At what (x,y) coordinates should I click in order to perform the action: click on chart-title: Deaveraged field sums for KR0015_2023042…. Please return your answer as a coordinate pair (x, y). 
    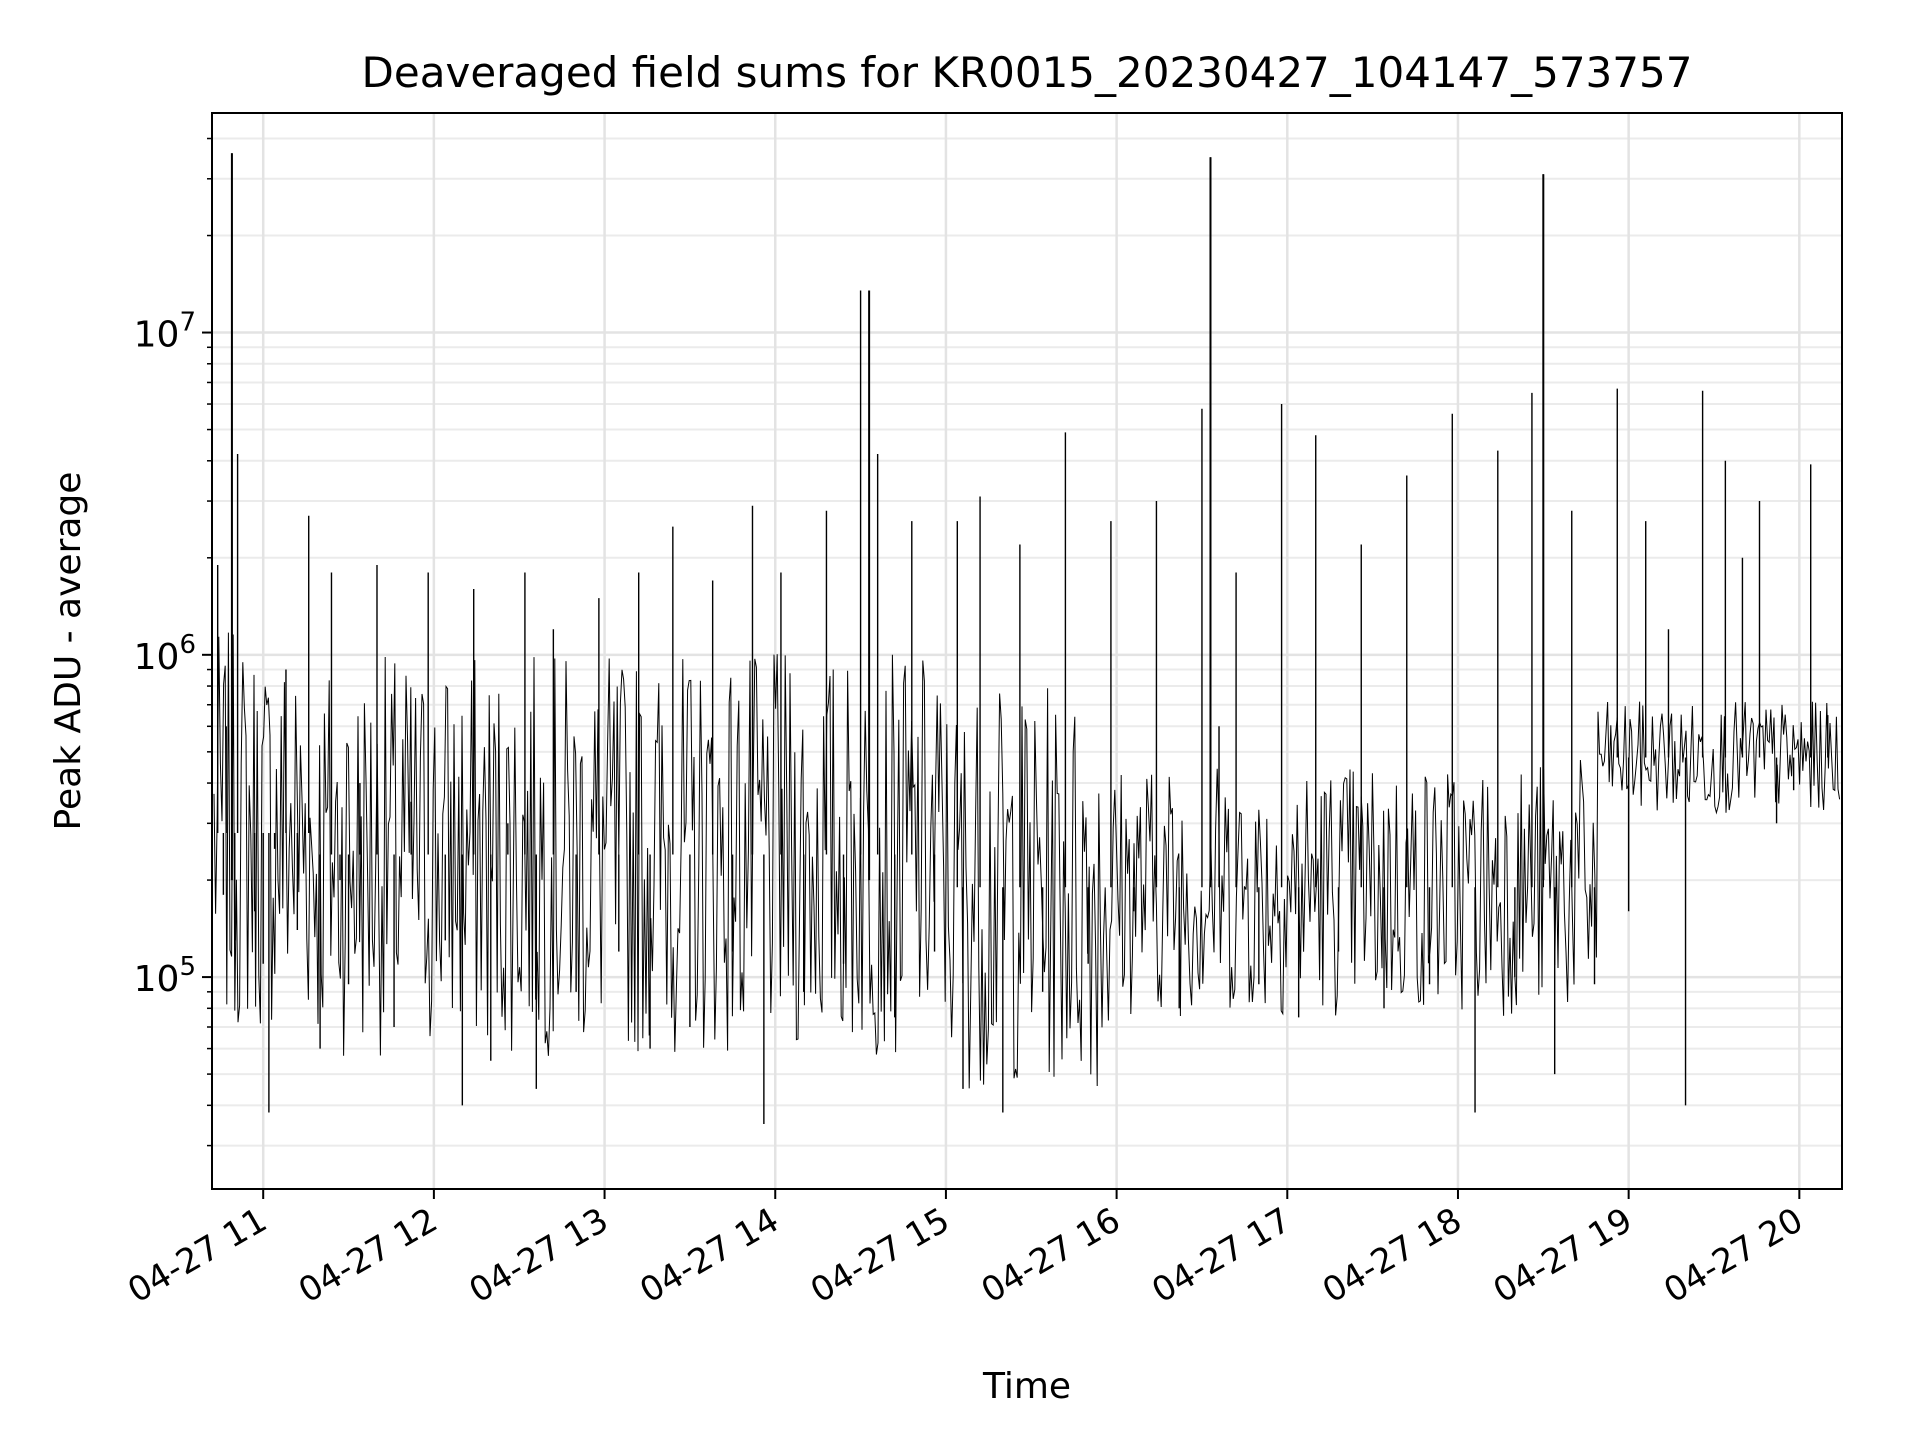
    Looking at the image, I should click on (1027, 72).